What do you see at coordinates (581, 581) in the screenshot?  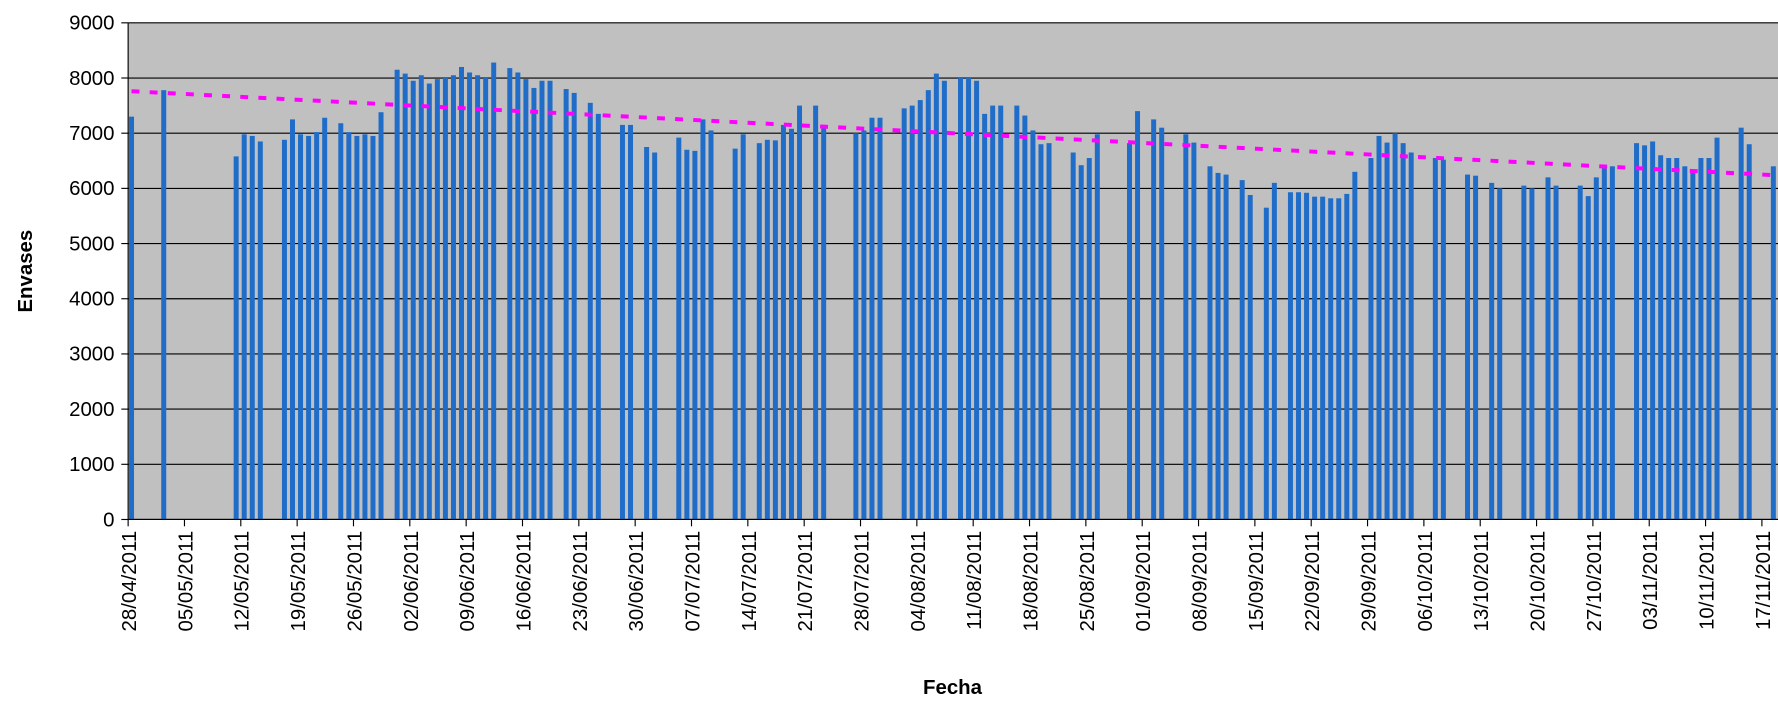 I see `x-tick-label: 23/06/2011` at bounding box center [581, 581].